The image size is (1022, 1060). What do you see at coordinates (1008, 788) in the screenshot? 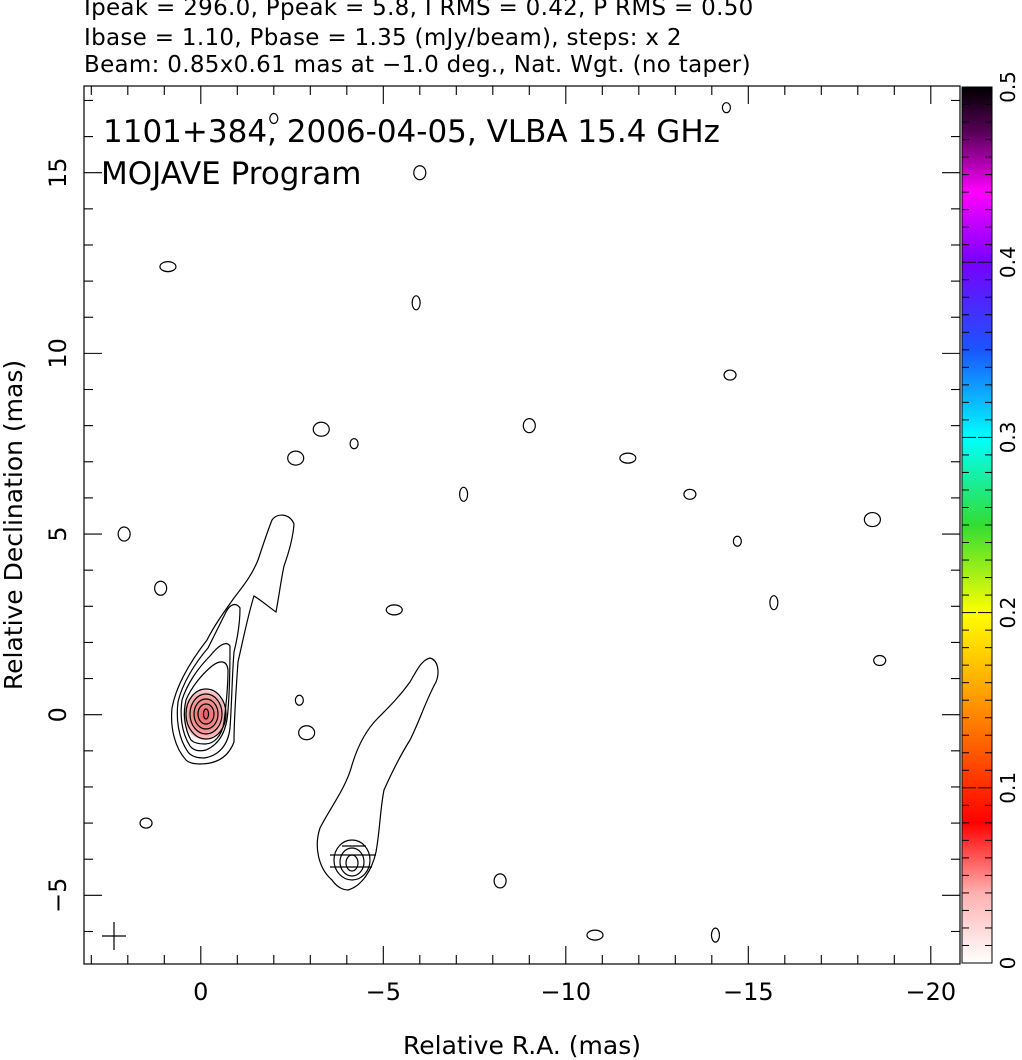
I see `colorbar-tick-label: 0.1` at bounding box center [1008, 788].